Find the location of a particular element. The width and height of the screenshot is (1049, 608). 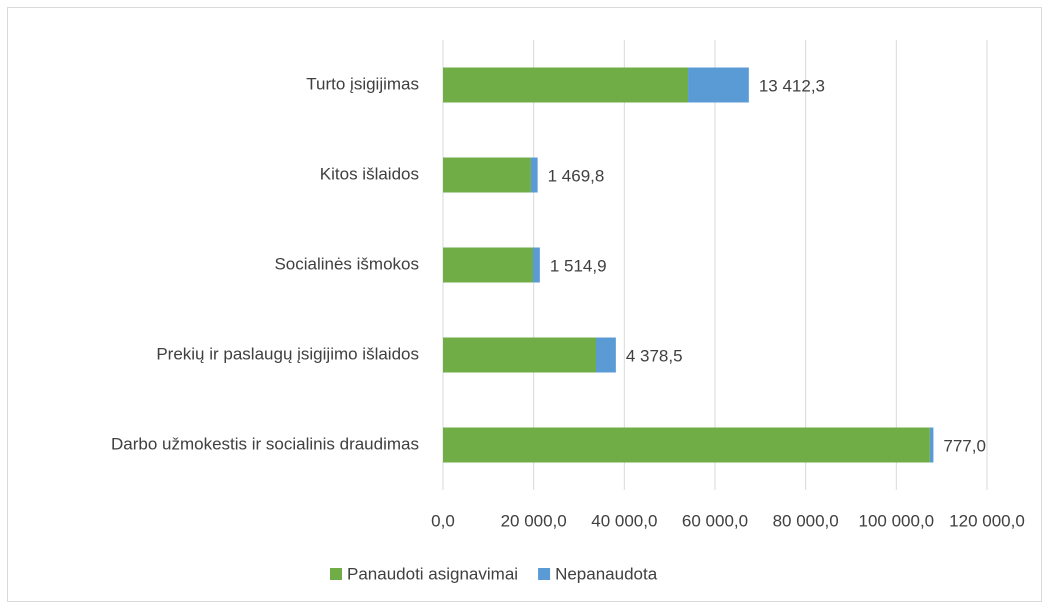

x-tick-label: 0,0 is located at coordinates (443, 520).